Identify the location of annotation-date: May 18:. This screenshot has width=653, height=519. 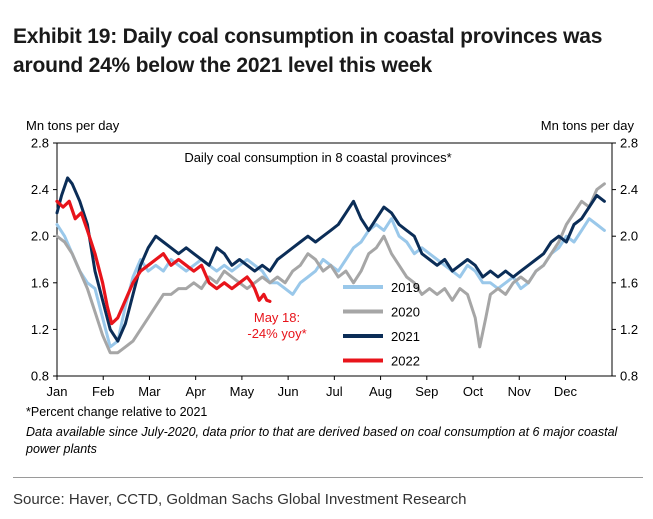
(277, 317).